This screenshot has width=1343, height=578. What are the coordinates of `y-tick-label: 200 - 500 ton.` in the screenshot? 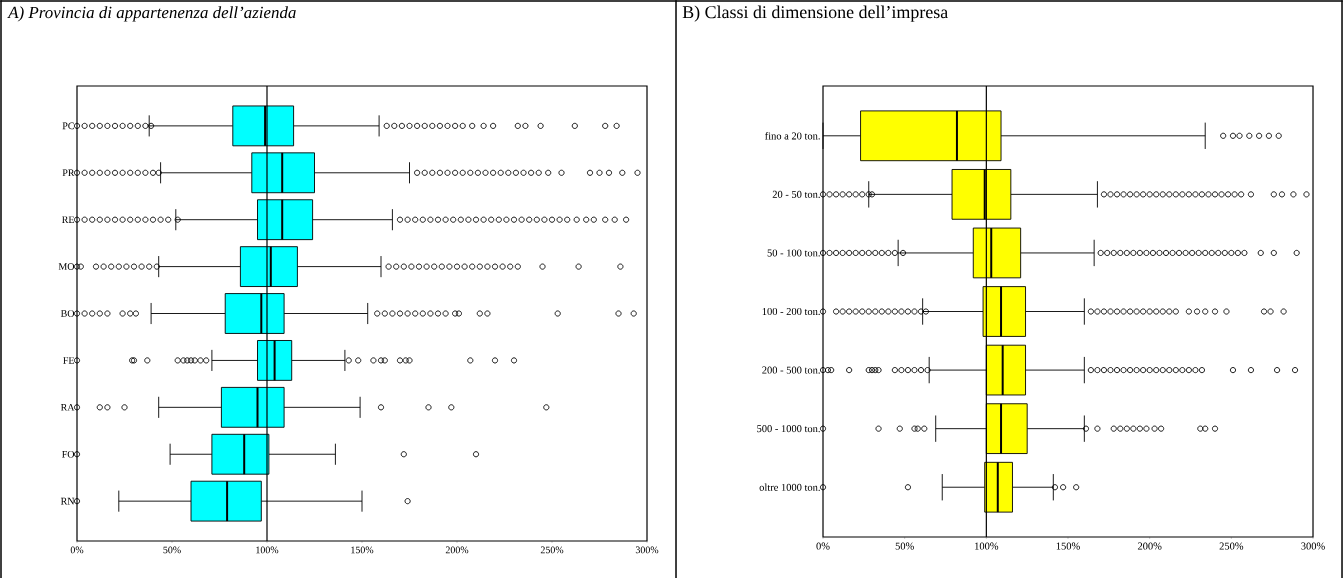 It's located at (791, 370).